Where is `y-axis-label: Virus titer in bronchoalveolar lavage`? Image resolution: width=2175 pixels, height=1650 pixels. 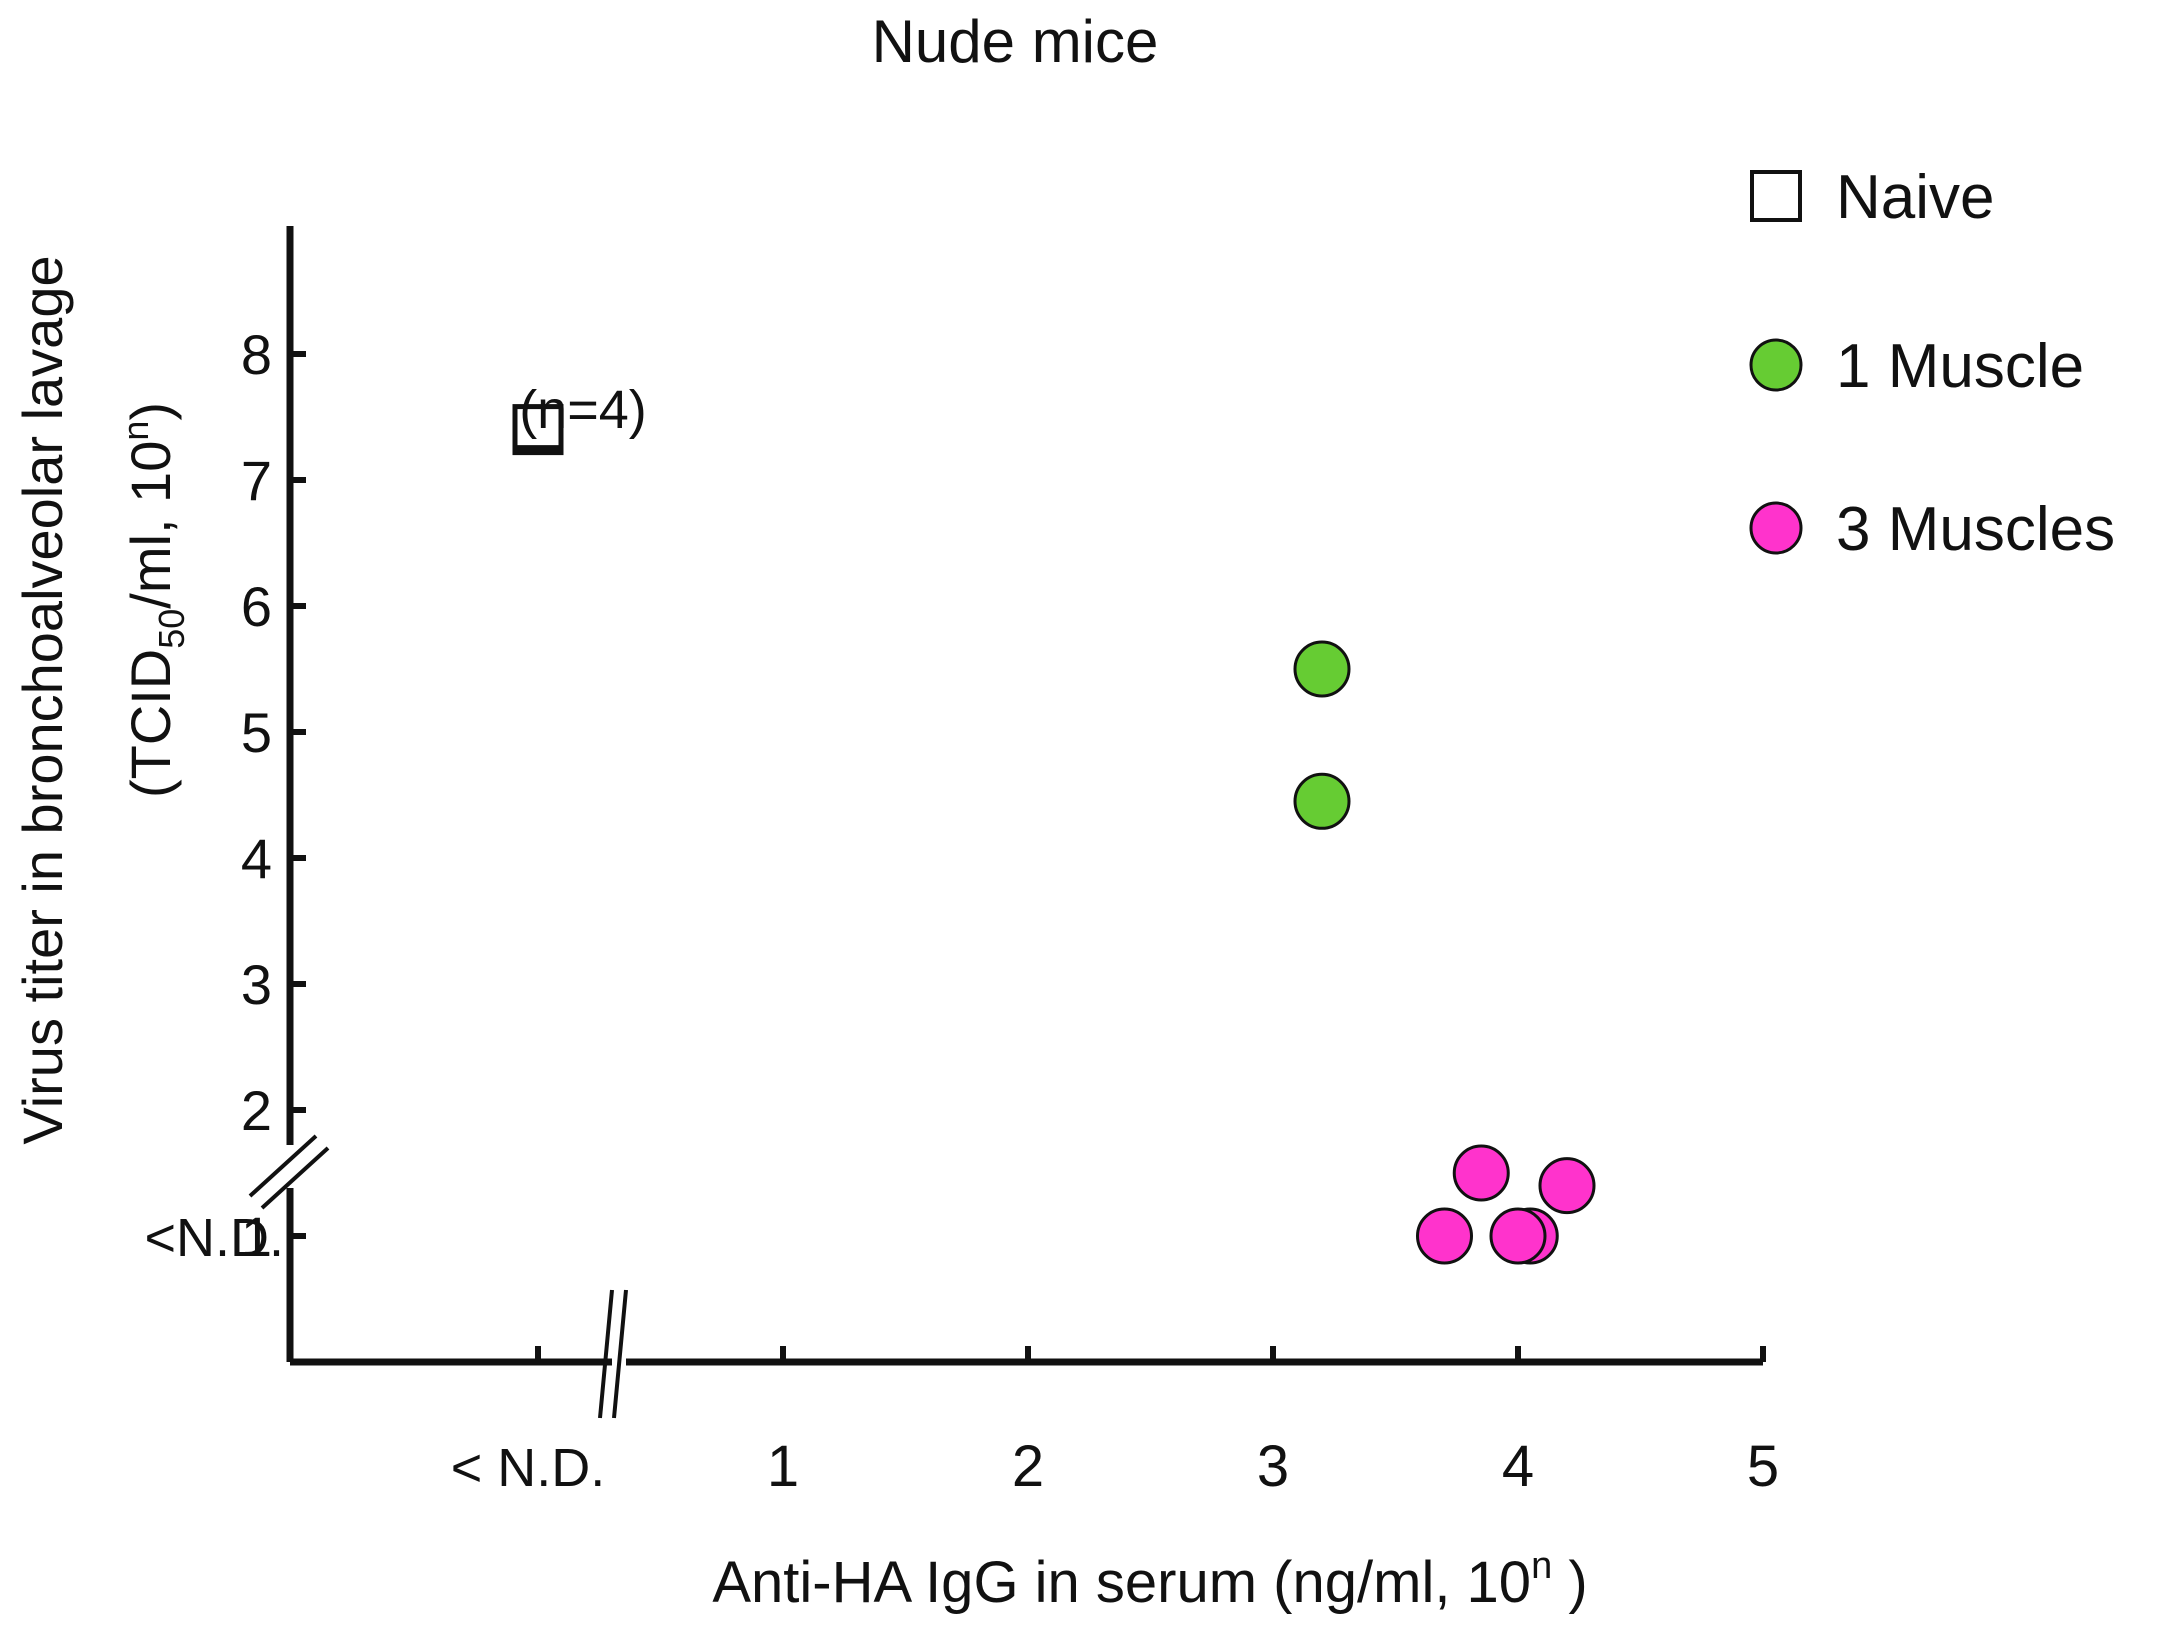 y-axis-label: Virus titer in bronchoalveolar lavage is located at coordinates (42, 699).